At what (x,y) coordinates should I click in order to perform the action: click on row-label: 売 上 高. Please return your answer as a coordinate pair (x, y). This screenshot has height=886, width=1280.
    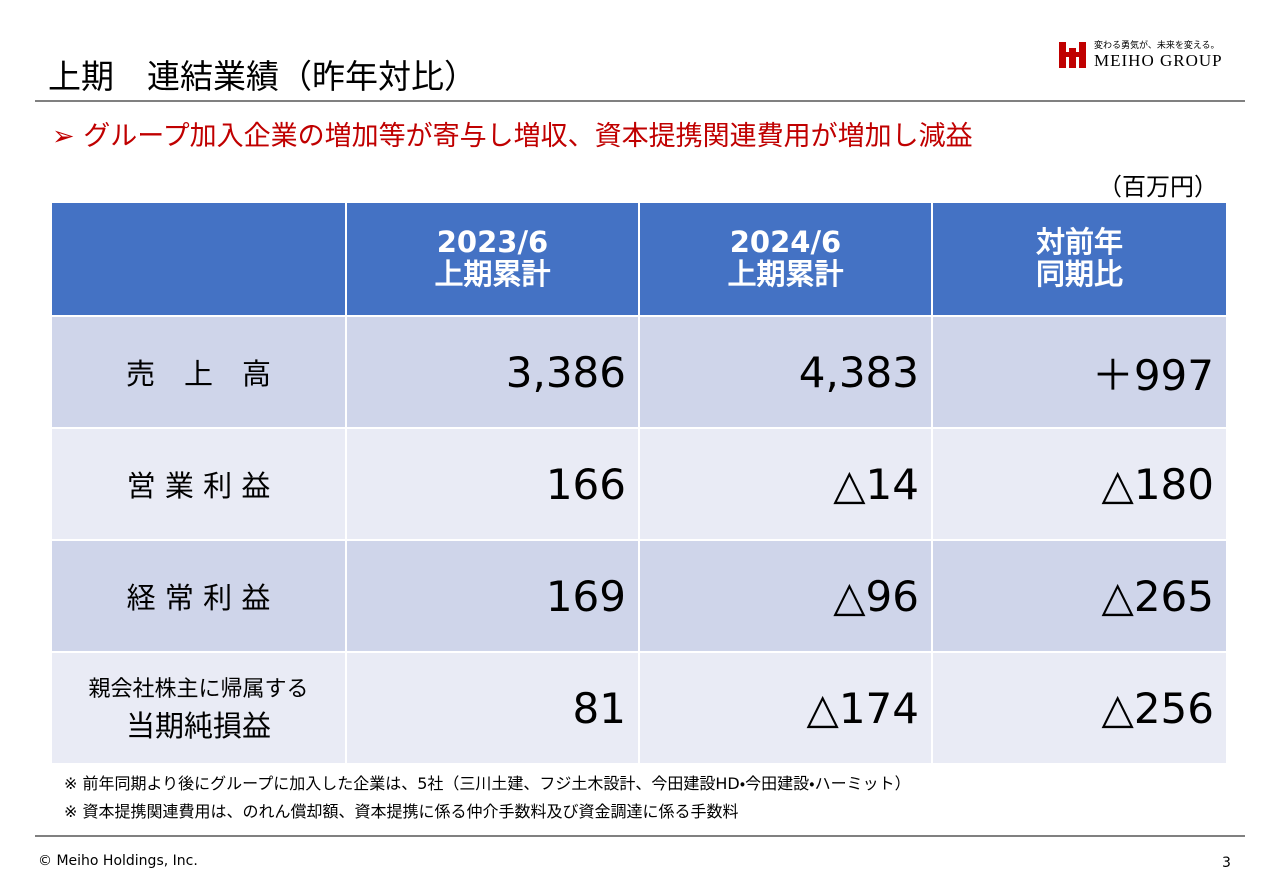
    Looking at the image, I should click on (198, 372).